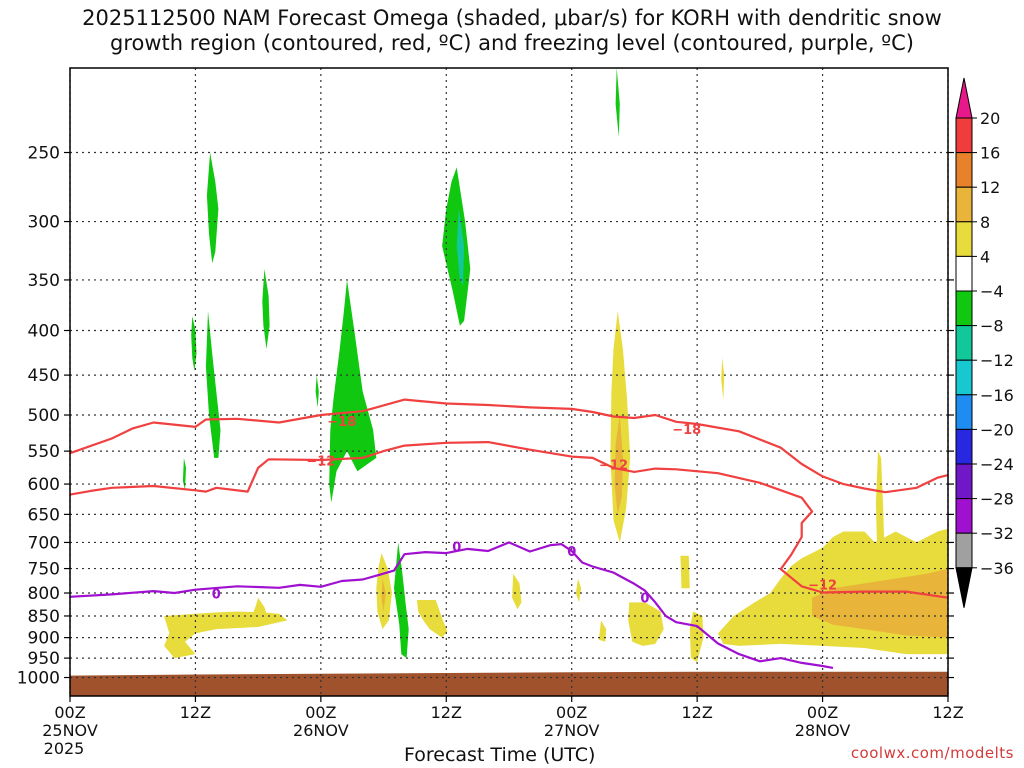 This screenshot has height=768, width=1024. Describe the element at coordinates (44, 376) in the screenshot. I see `y-tick-label: 450` at that location.